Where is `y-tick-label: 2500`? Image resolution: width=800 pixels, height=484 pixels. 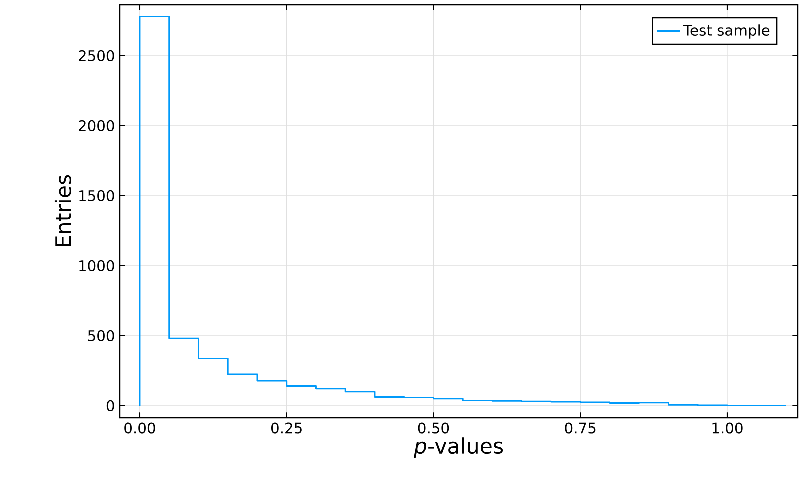
y-tick-label: 2500 is located at coordinates (96, 56).